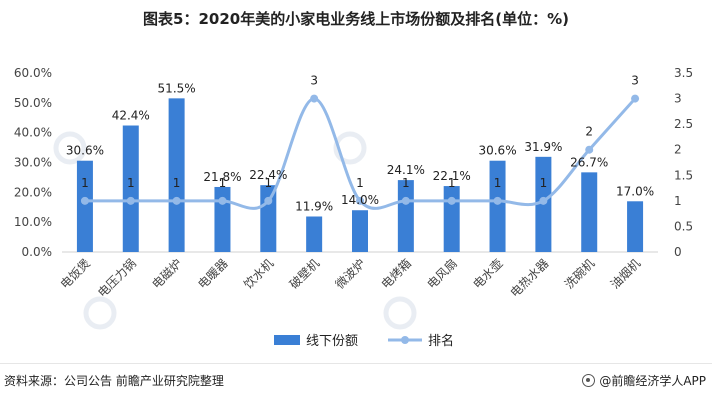 The image size is (712, 400). I want to click on y-left-tick-label: 60.0%, so click(33, 73).